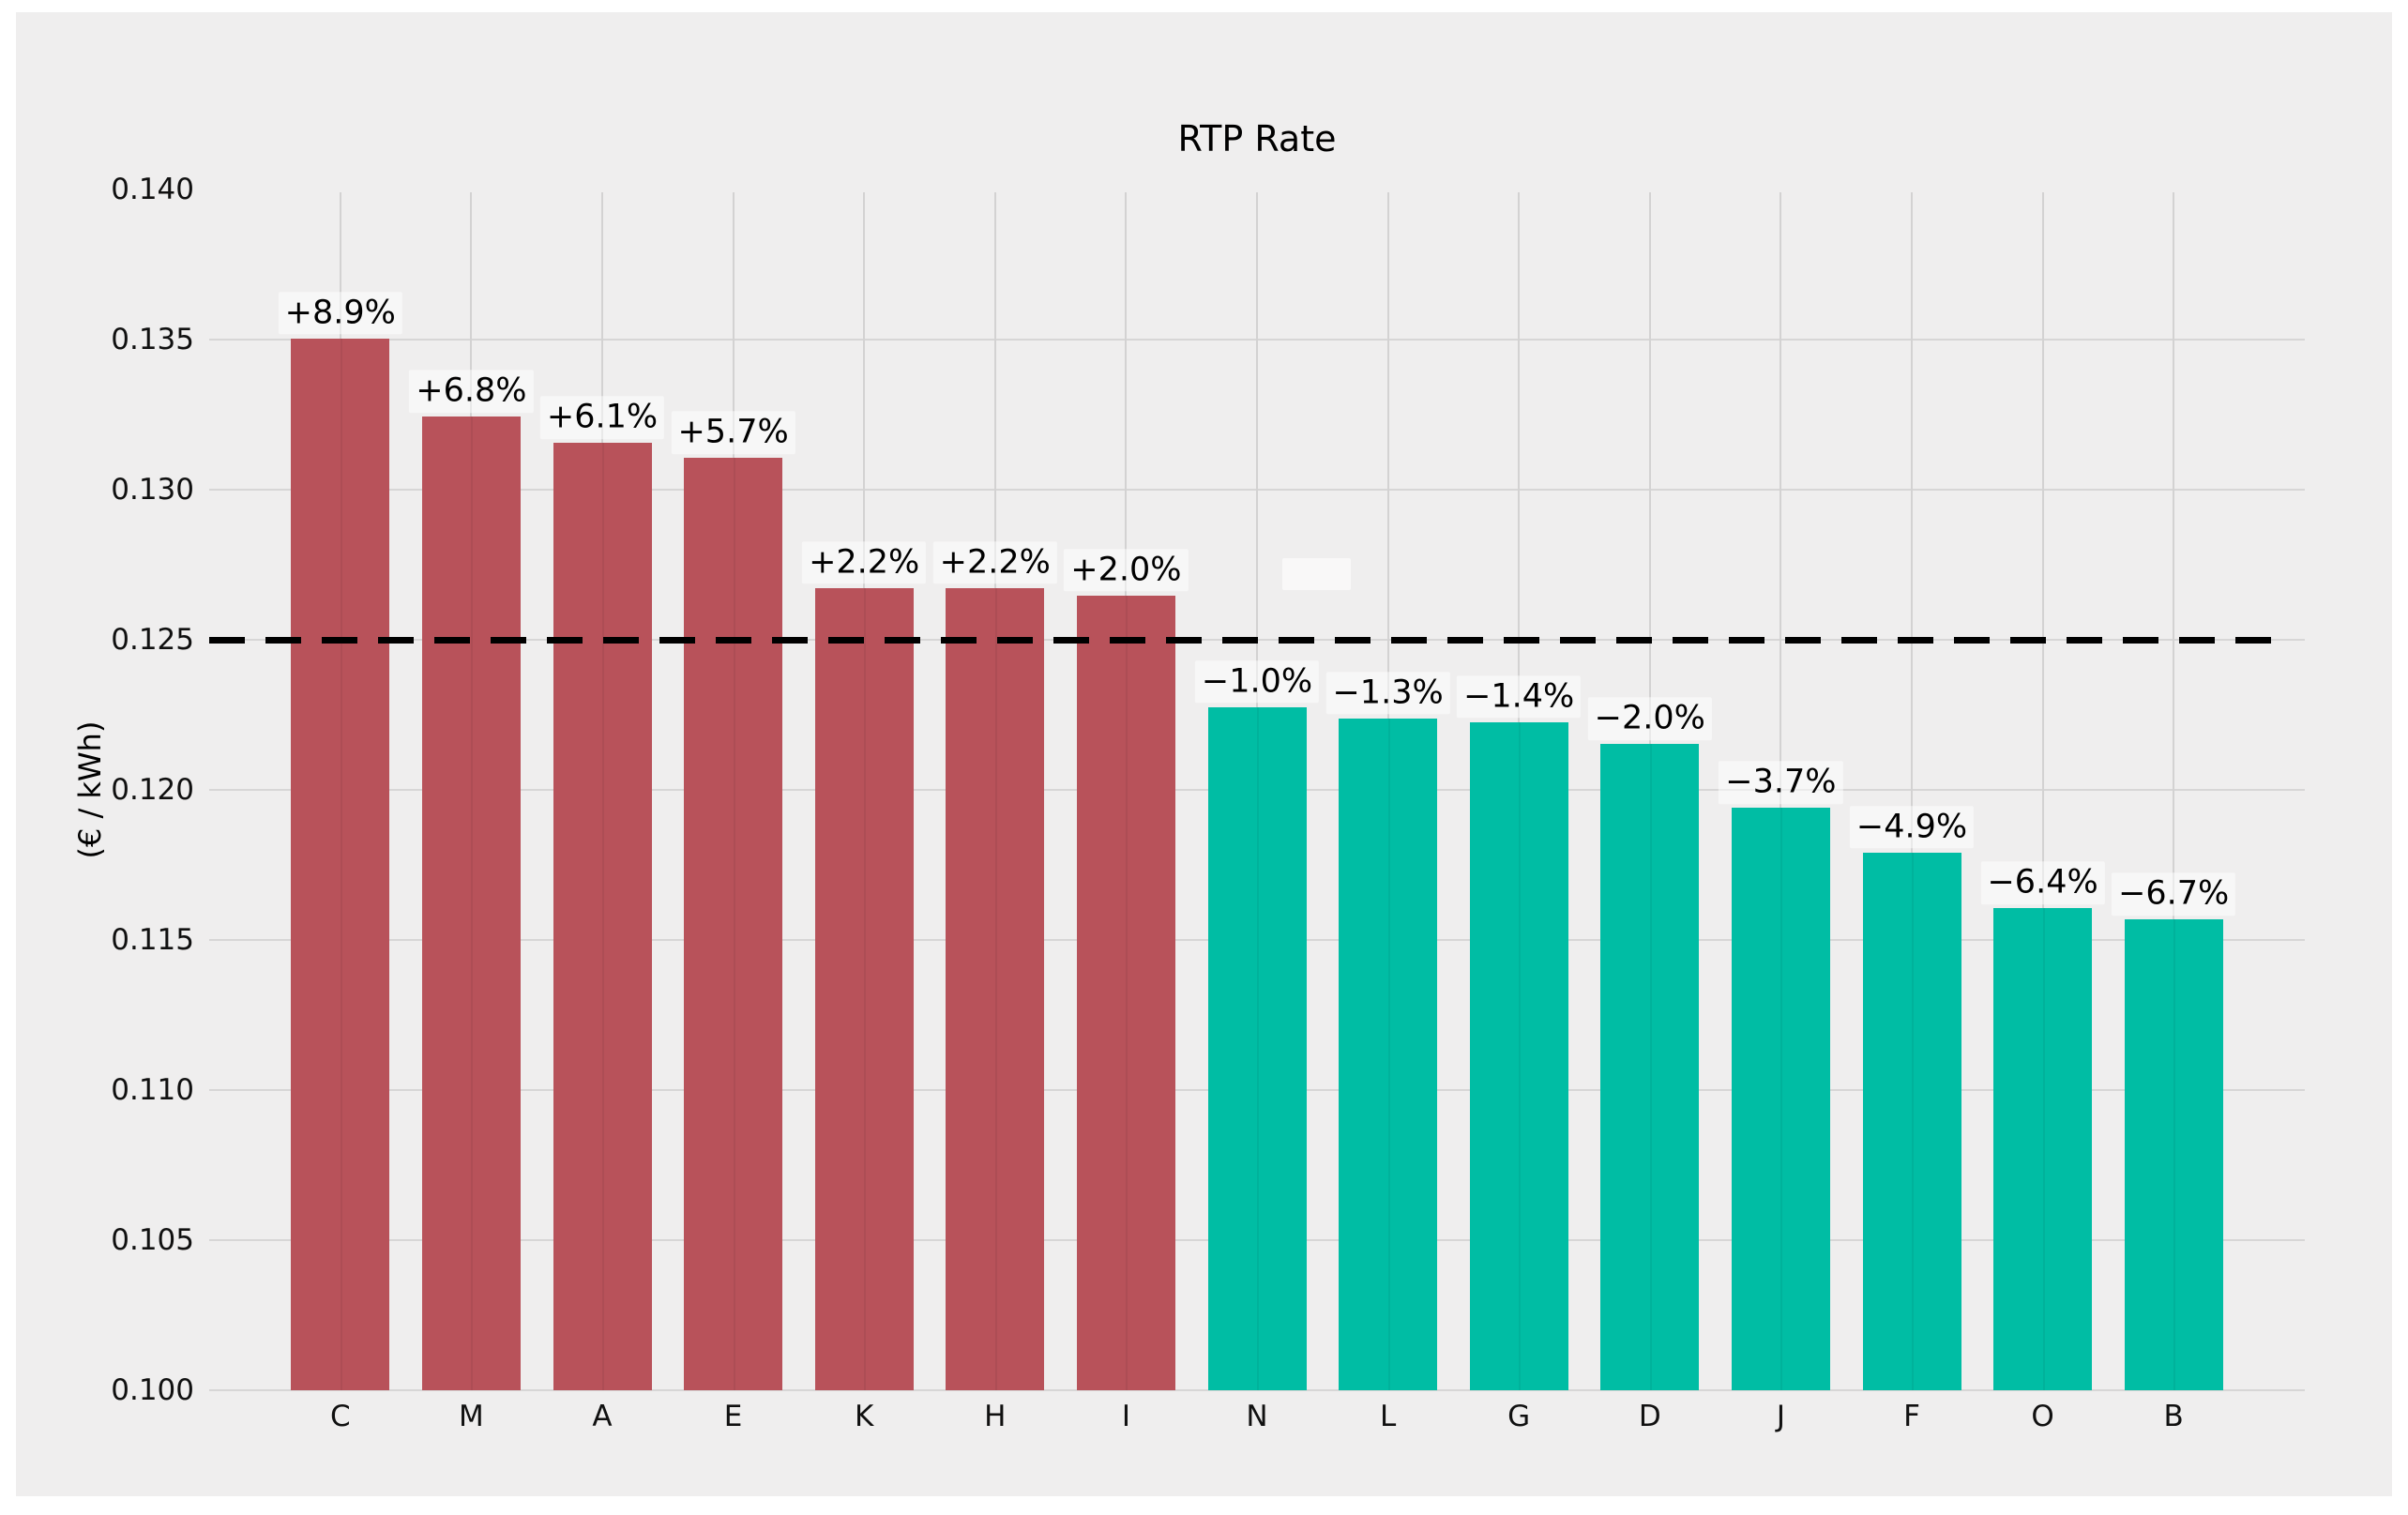 This screenshot has height=1515, width=2408. I want to click on bar-label-L: −1.3%, so click(1387, 693).